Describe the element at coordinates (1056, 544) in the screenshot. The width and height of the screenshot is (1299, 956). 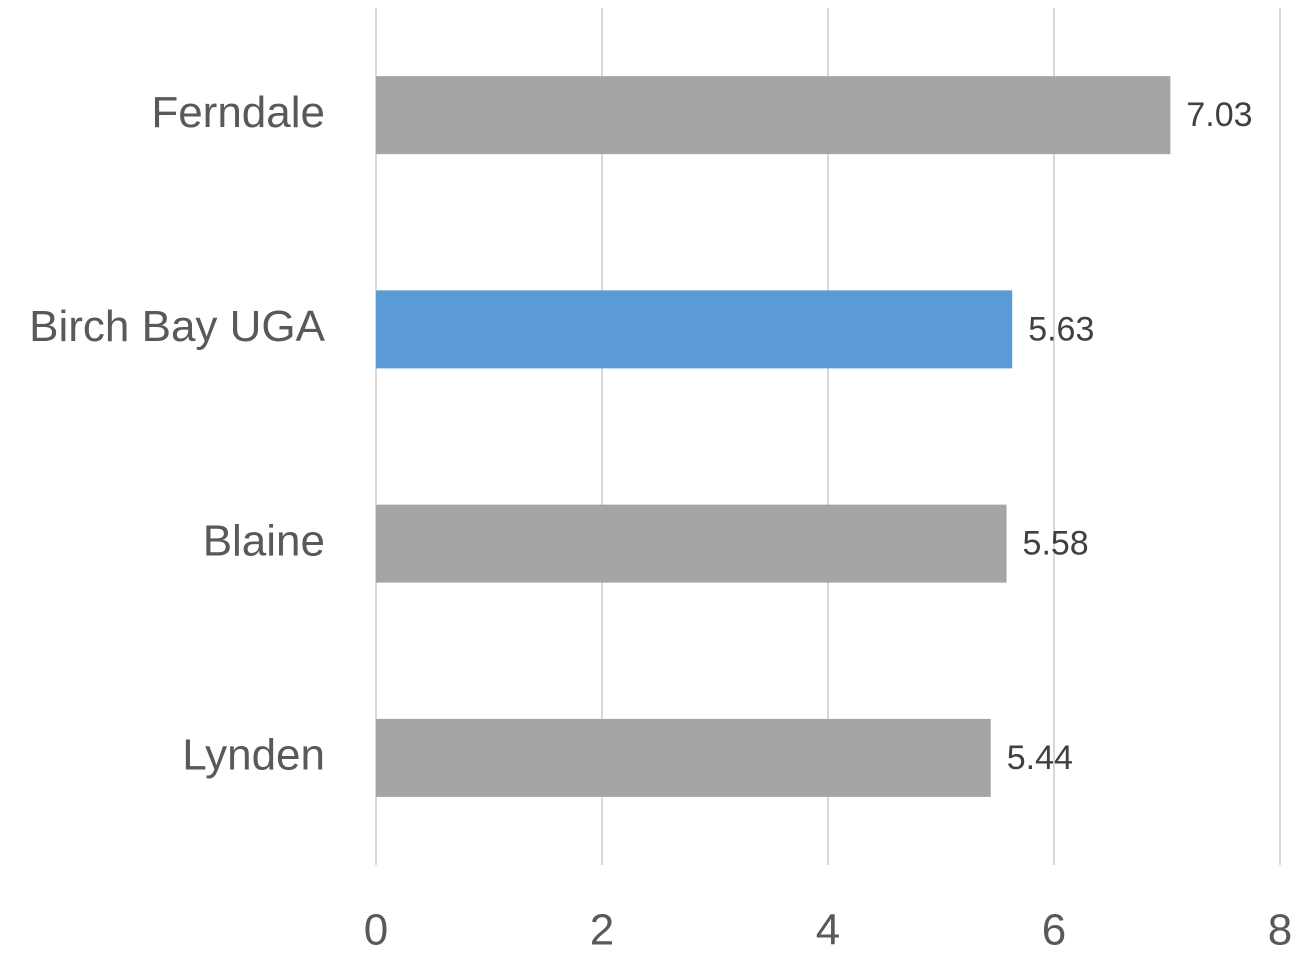
I see `data-label: 5.58` at that location.